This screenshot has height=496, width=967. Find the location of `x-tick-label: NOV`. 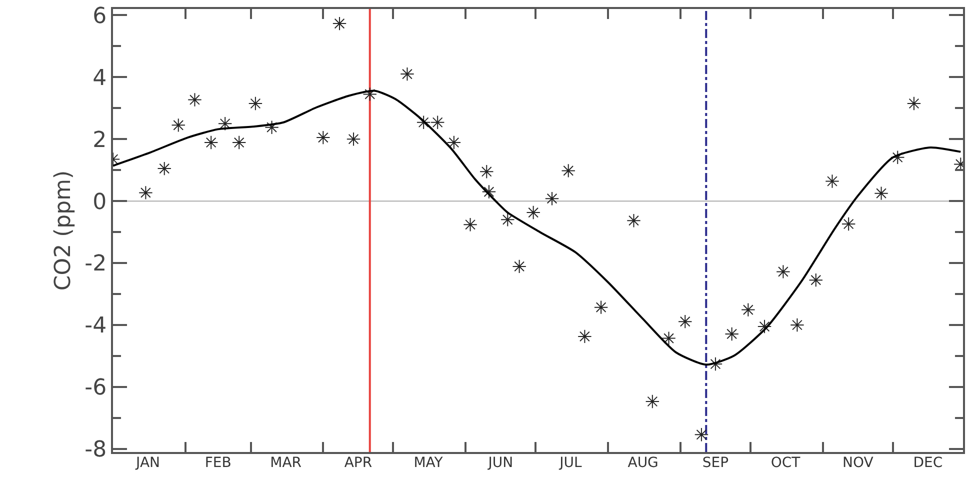

x-tick-label: NOV is located at coordinates (858, 463).